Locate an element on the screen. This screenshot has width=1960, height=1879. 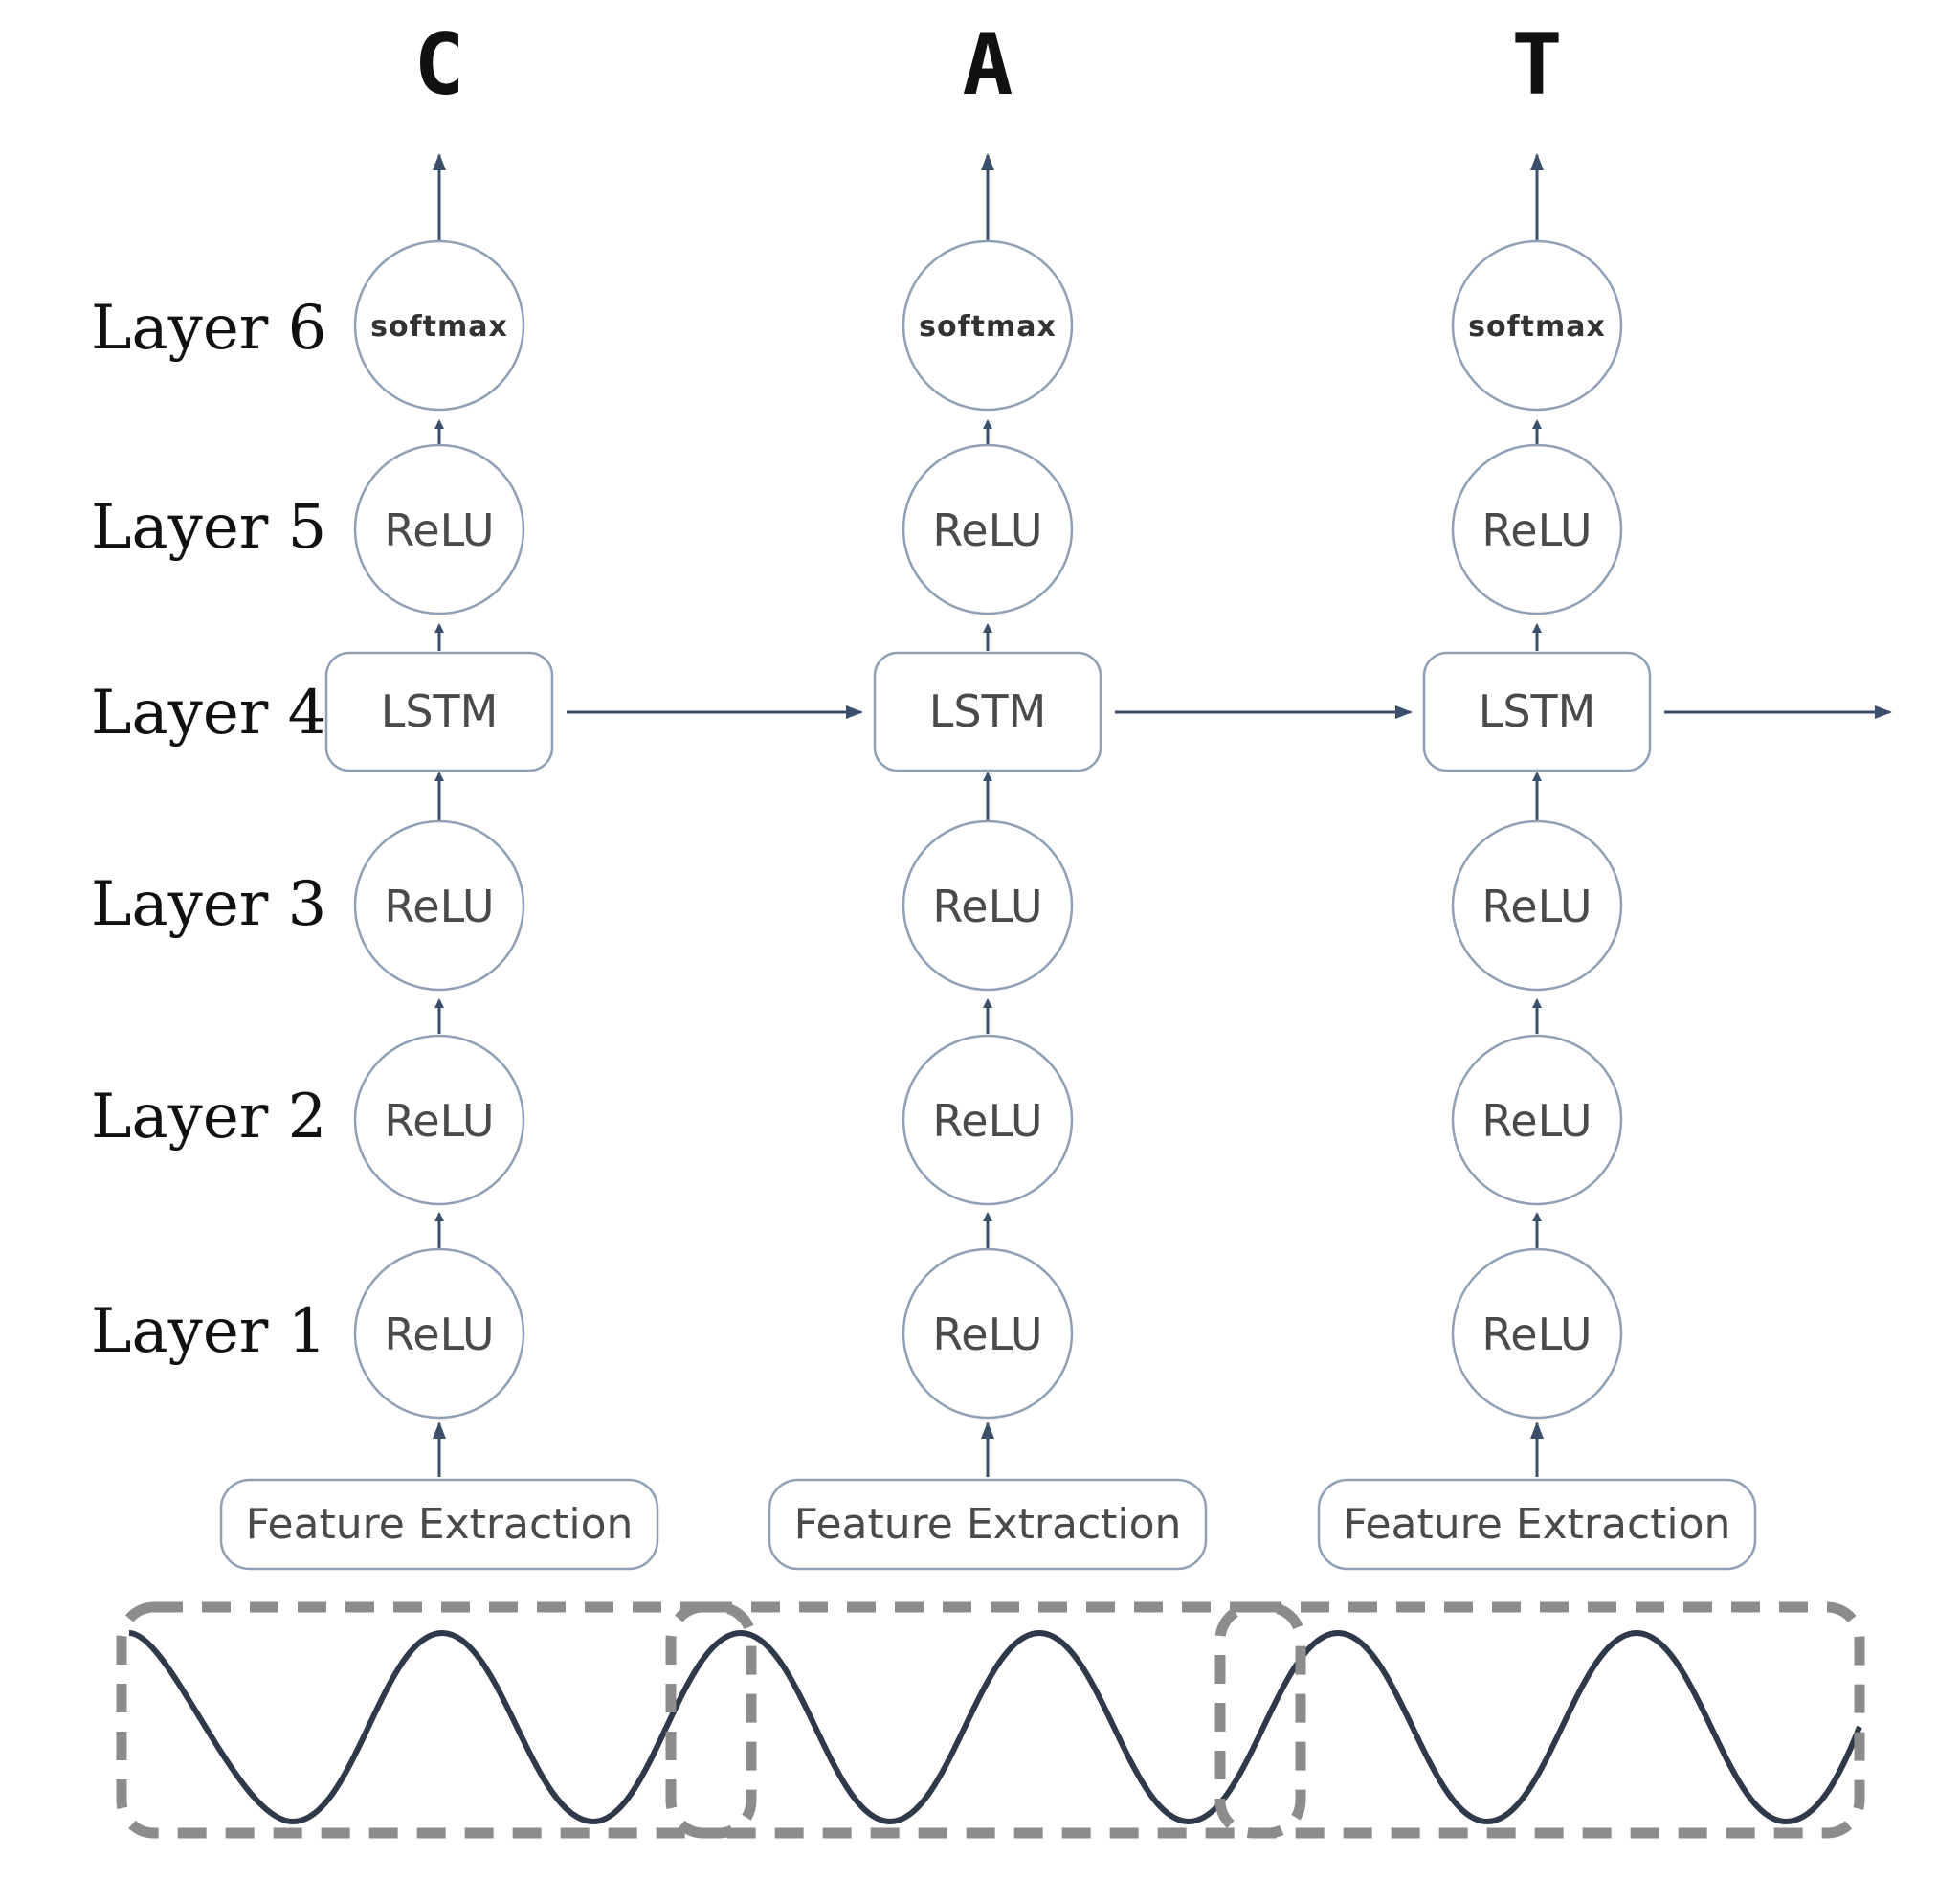
output-letter-t: T is located at coordinates (1537, 64).